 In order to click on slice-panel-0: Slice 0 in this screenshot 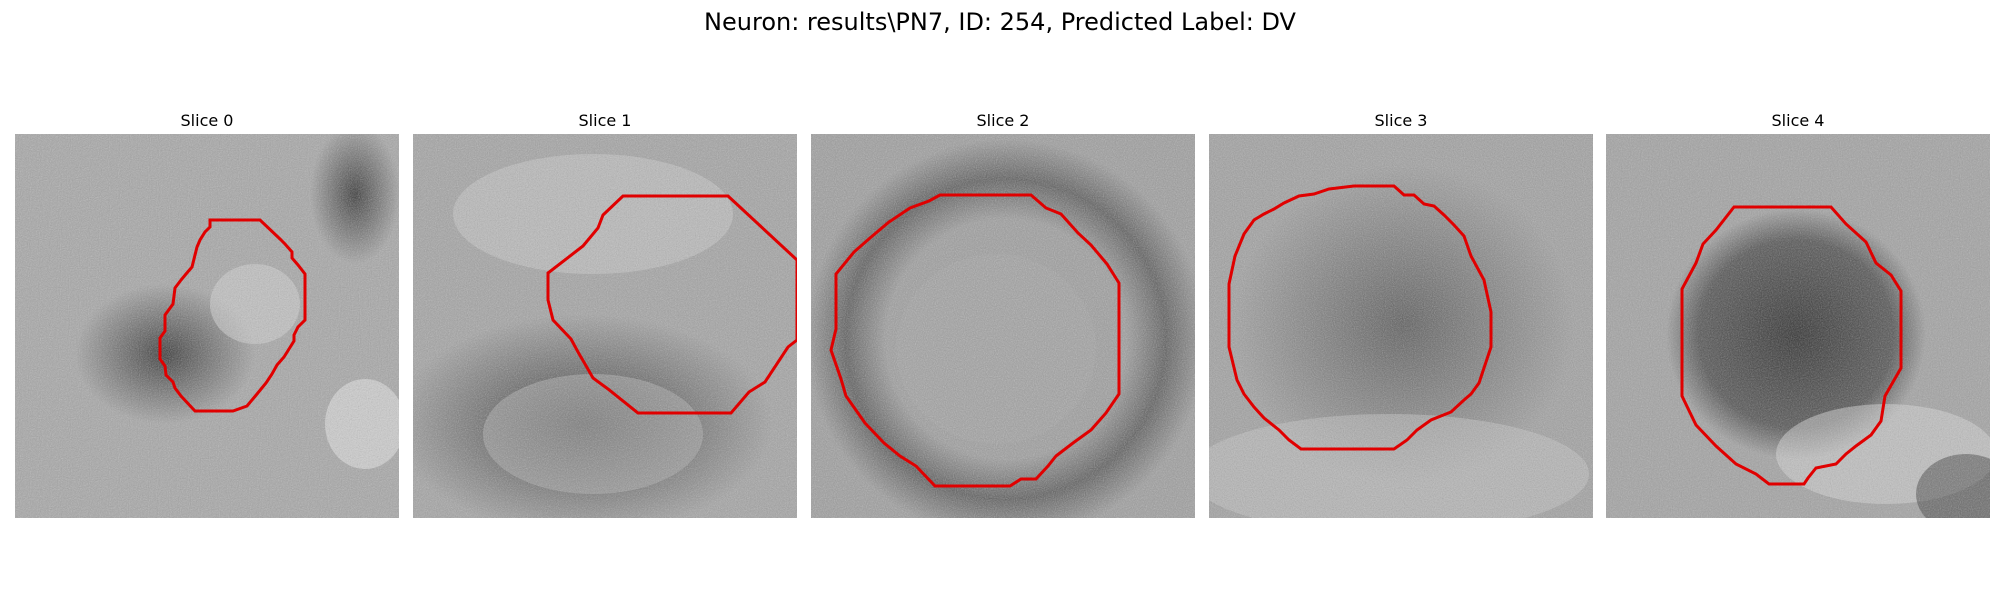, I will do `click(207, 314)`.